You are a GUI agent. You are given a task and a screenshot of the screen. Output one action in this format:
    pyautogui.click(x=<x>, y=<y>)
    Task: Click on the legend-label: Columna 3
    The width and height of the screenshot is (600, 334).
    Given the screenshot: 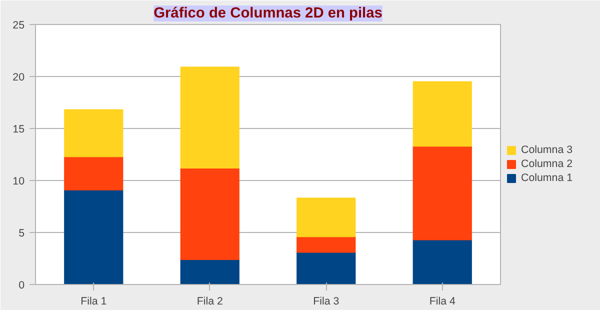 What is the action you would take?
    pyautogui.click(x=547, y=150)
    